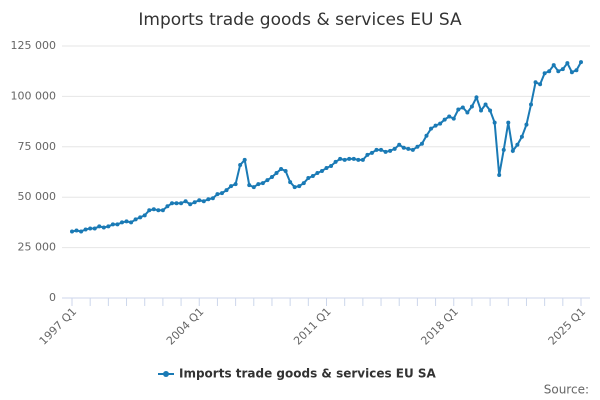  What do you see at coordinates (566, 390) in the screenshot?
I see `source: Source:` at bounding box center [566, 390].